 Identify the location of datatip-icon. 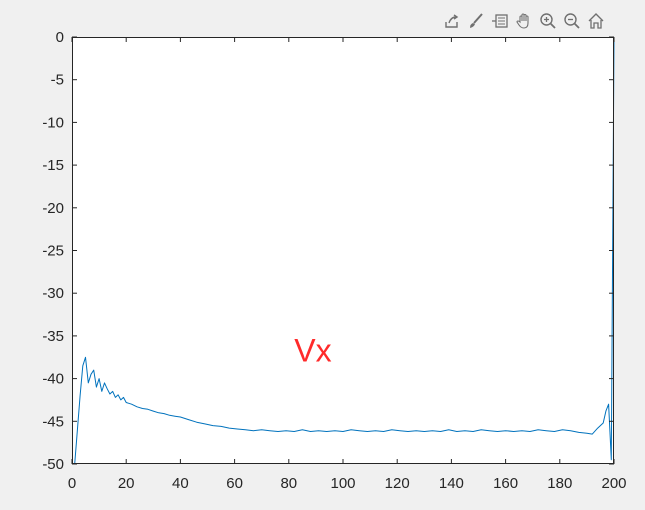
(500, 21).